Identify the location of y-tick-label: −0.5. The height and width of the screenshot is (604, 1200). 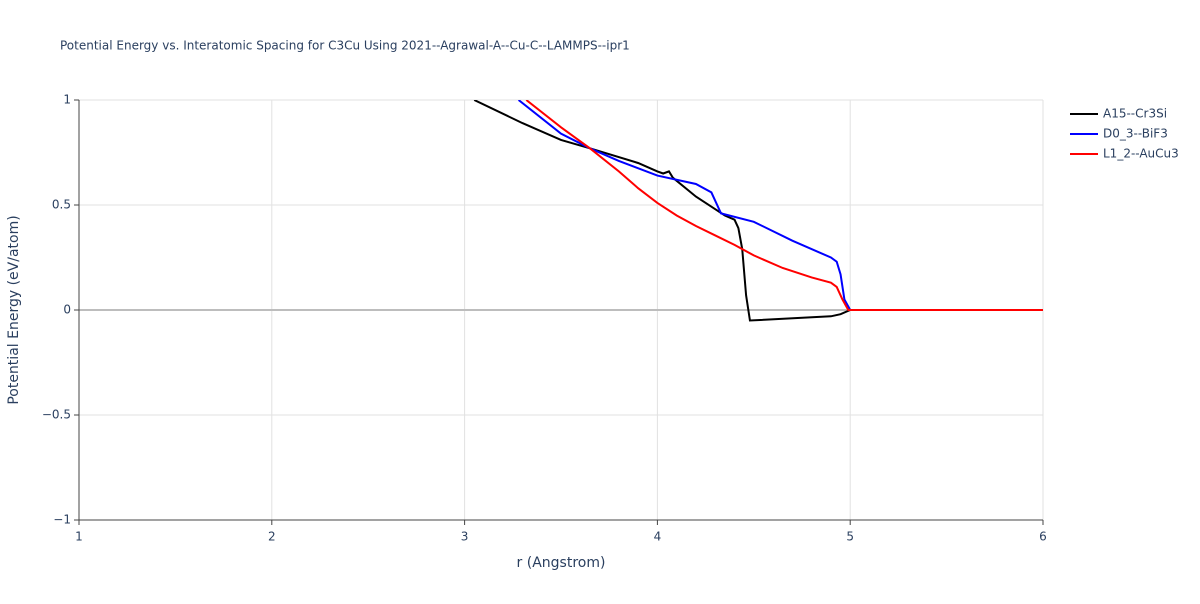
(56, 415).